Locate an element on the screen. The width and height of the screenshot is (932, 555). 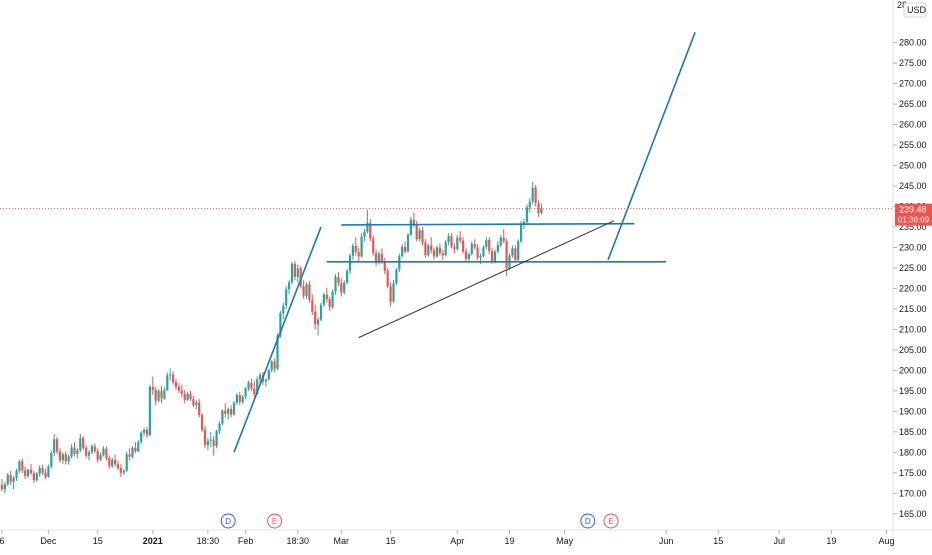
price-tick-label: 170.00 is located at coordinates (913, 493).